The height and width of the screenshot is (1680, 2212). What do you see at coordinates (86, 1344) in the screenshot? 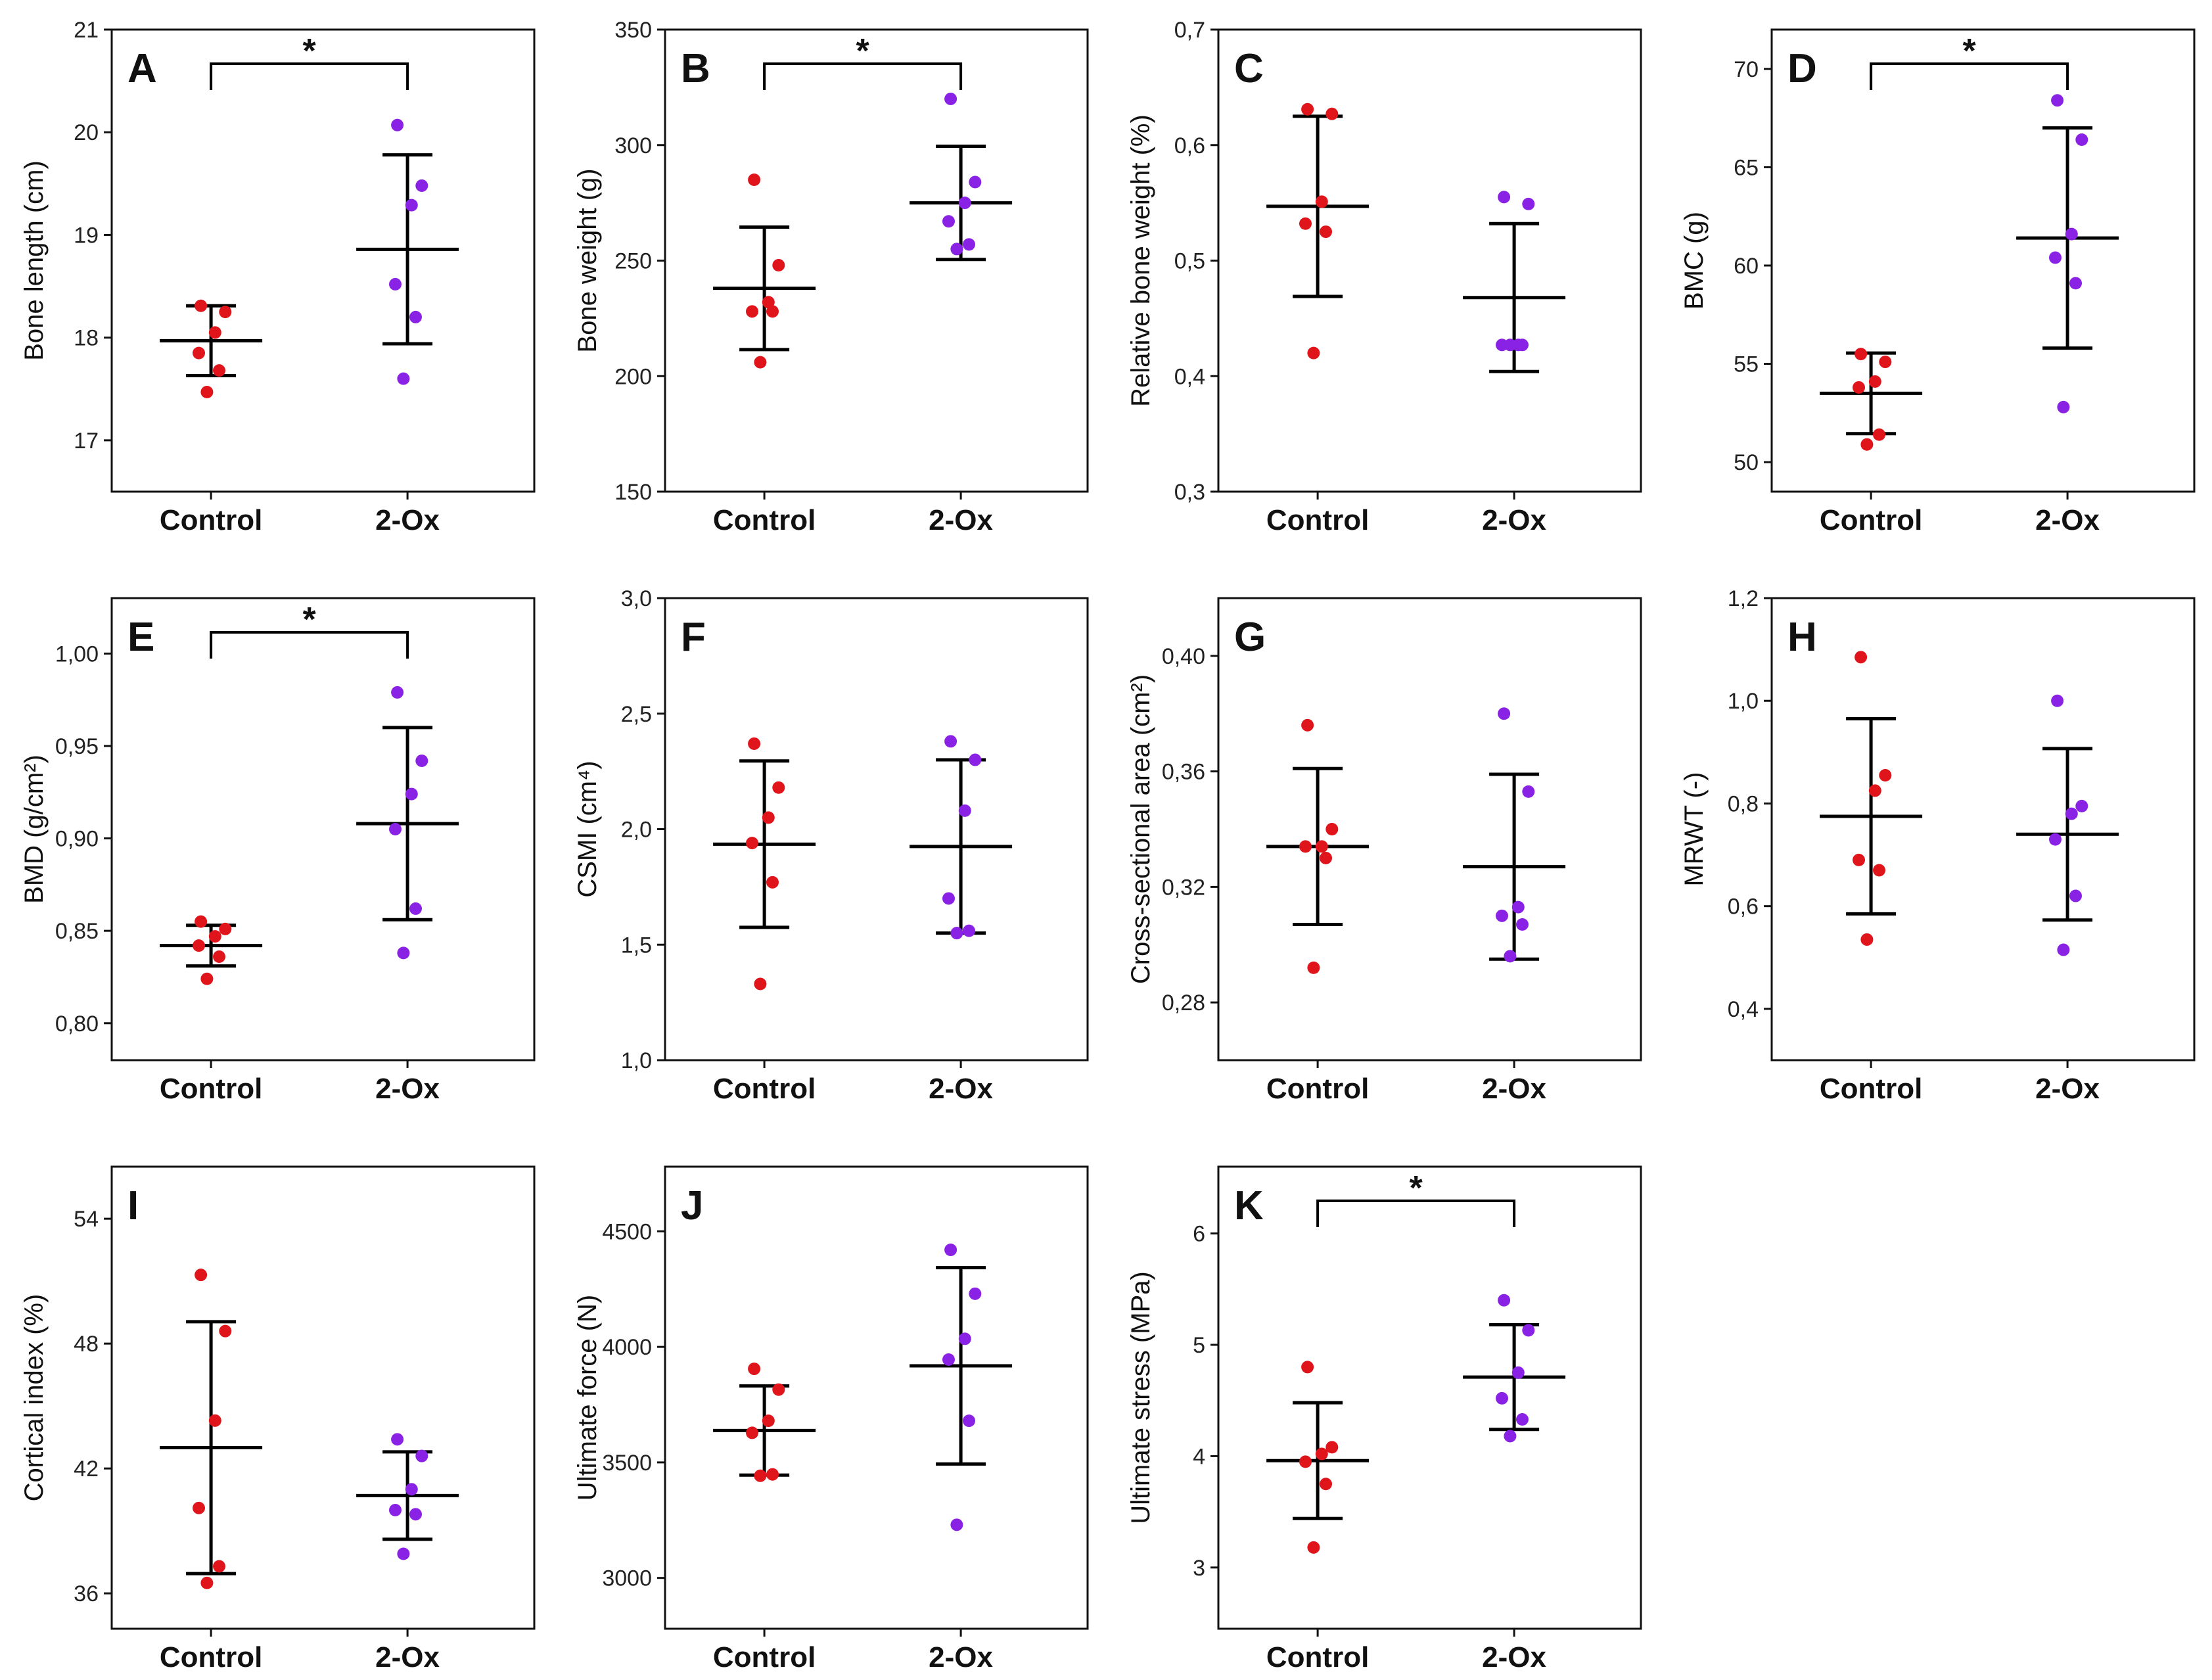
I see `y-tick-label: 48` at bounding box center [86, 1344].